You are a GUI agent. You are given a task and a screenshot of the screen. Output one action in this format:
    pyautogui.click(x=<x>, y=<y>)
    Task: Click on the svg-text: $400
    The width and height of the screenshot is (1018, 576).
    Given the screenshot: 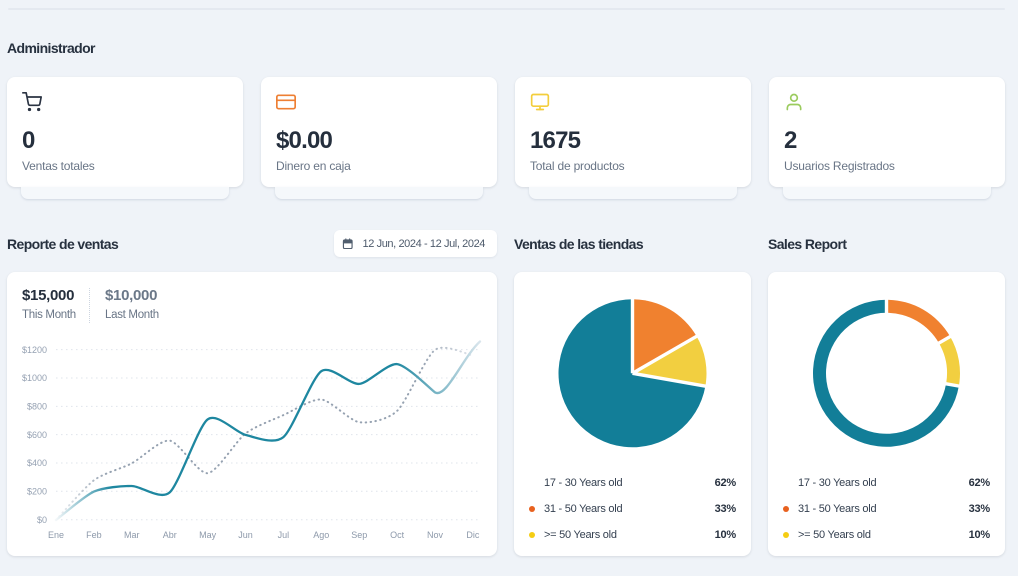 What is the action you would take?
    pyautogui.click(x=37, y=463)
    